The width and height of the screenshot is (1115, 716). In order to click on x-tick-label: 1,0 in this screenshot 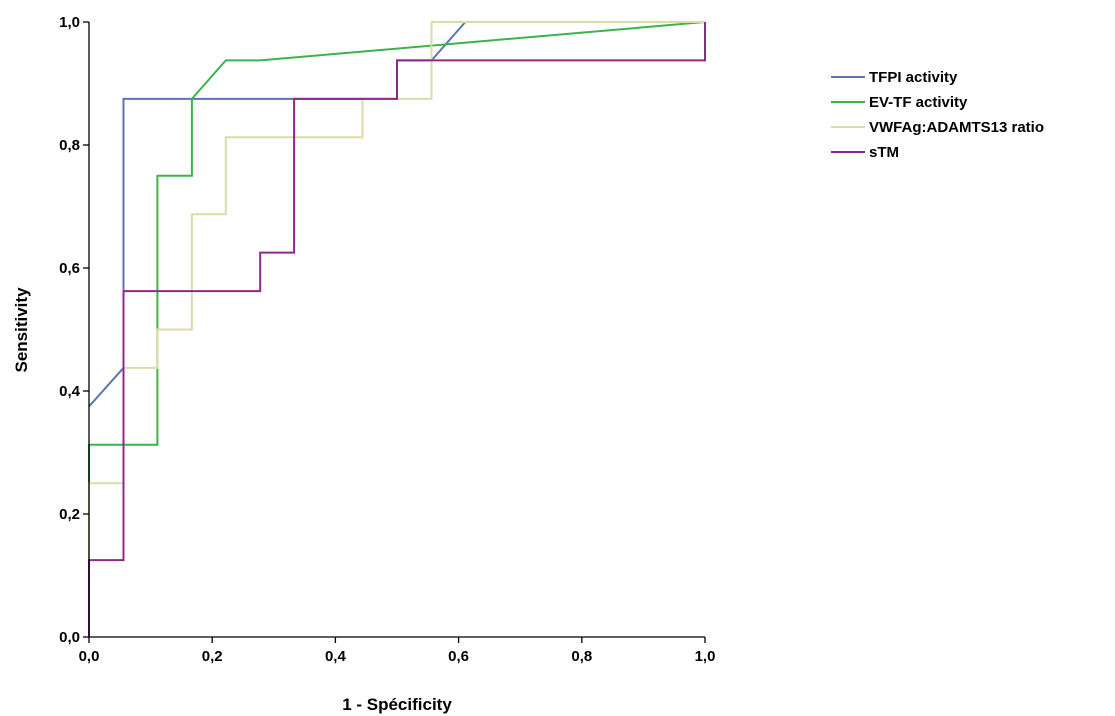, I will do `click(705, 656)`.